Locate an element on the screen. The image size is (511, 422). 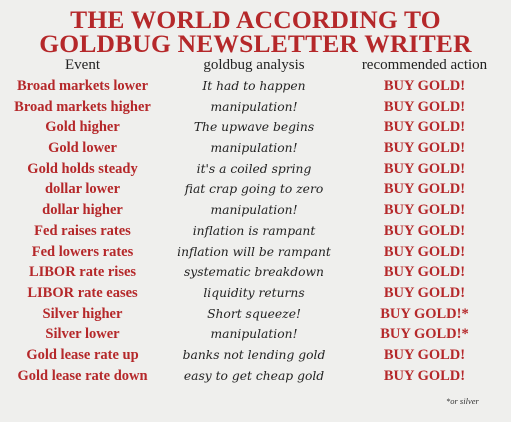
event-cell: dollar lower is located at coordinates (82, 189).